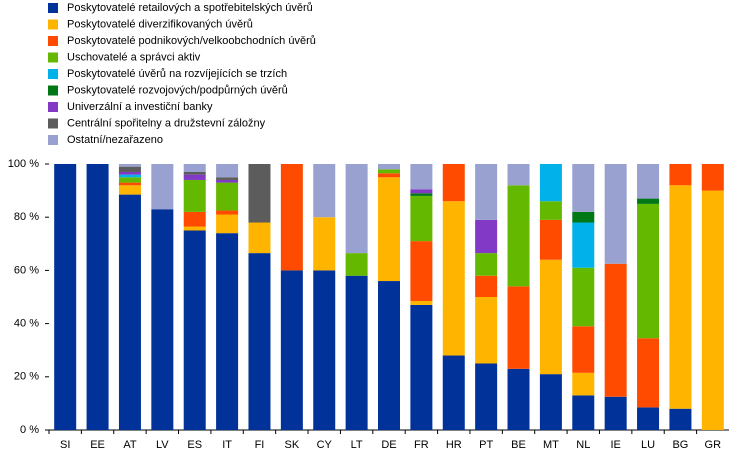 The width and height of the screenshot is (744, 459). What do you see at coordinates (134, 57) in the screenshot?
I see `legend-label: Uschovatelé a správci aktiv` at bounding box center [134, 57].